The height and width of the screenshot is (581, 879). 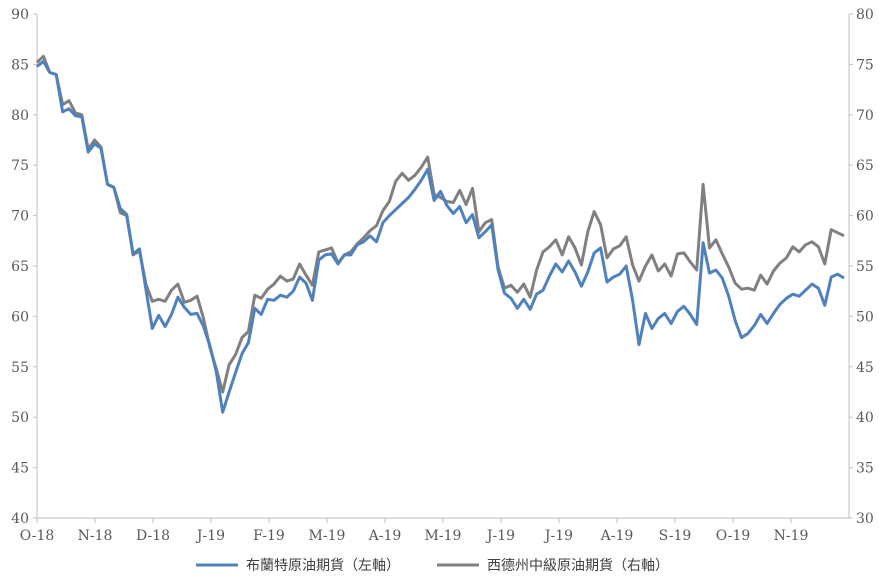 I want to click on right-tick-label: 65, so click(x=865, y=166).